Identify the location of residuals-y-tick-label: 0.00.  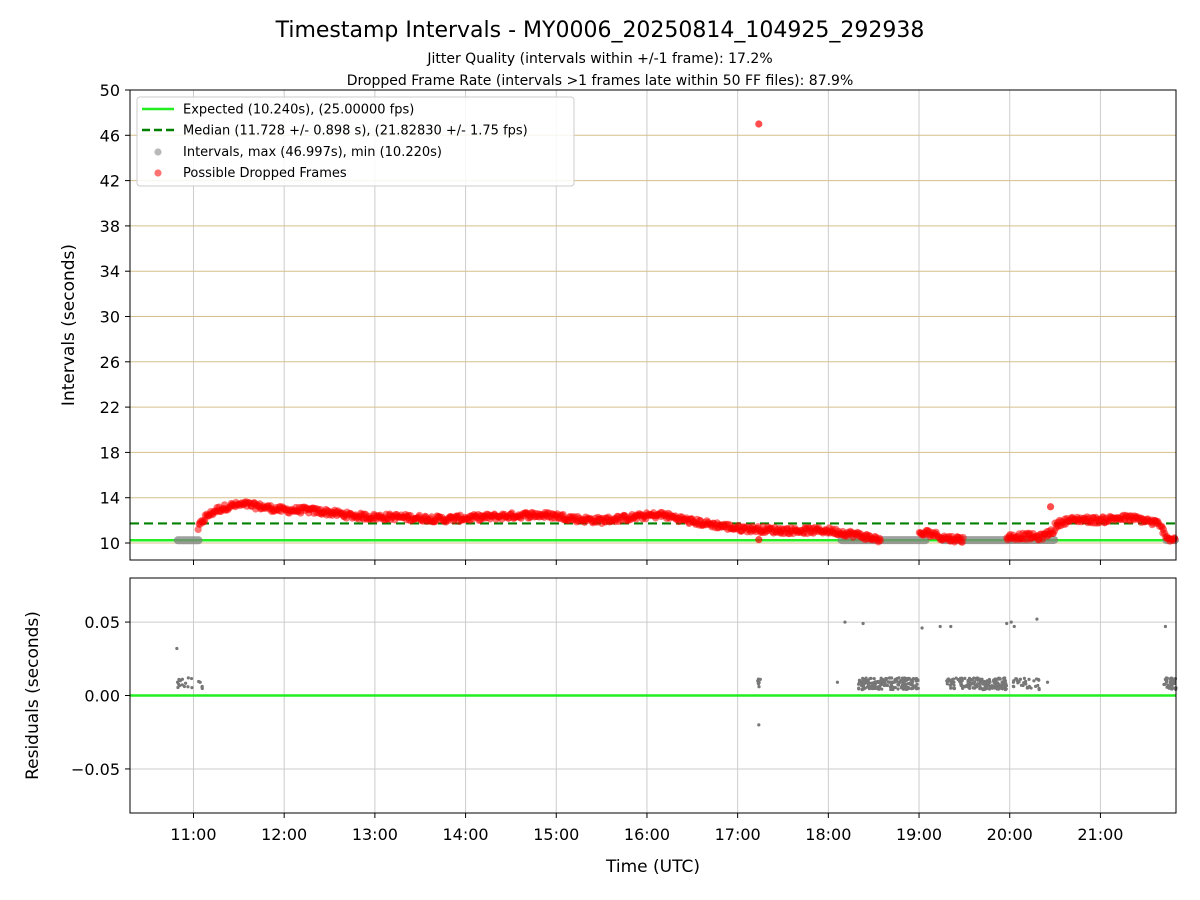
(102, 696).